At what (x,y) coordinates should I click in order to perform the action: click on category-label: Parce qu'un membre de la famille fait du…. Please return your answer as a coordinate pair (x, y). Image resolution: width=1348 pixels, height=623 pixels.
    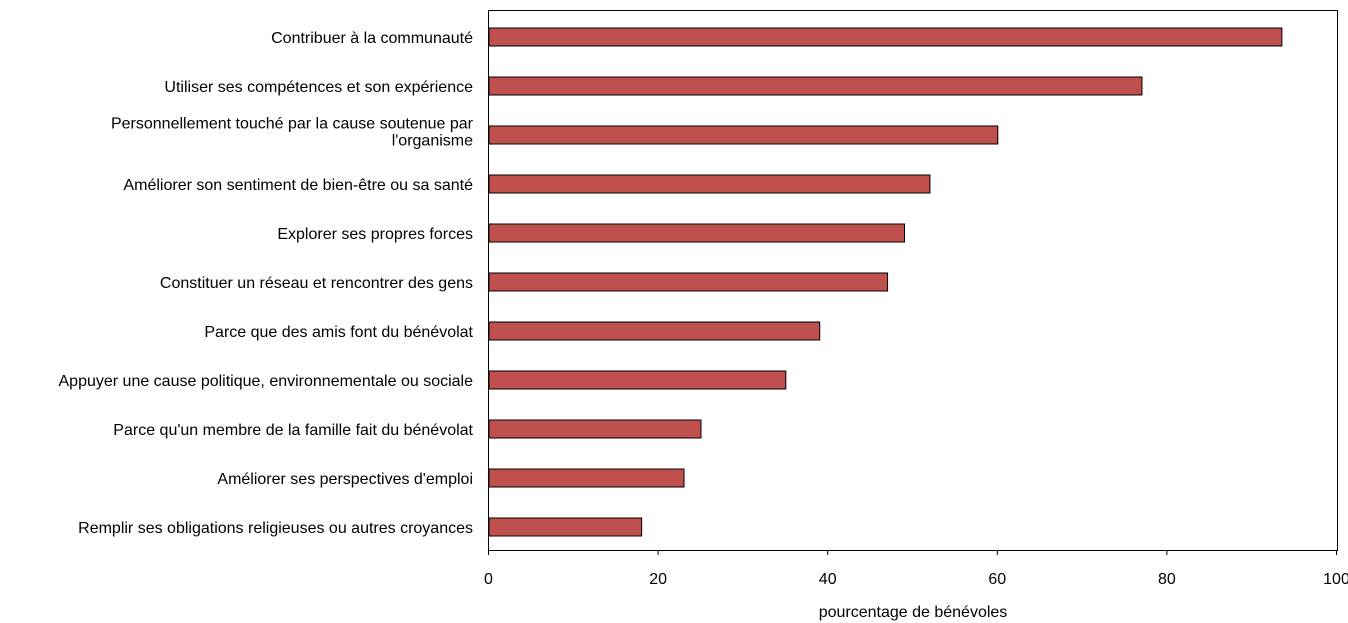
    Looking at the image, I should click on (293, 430).